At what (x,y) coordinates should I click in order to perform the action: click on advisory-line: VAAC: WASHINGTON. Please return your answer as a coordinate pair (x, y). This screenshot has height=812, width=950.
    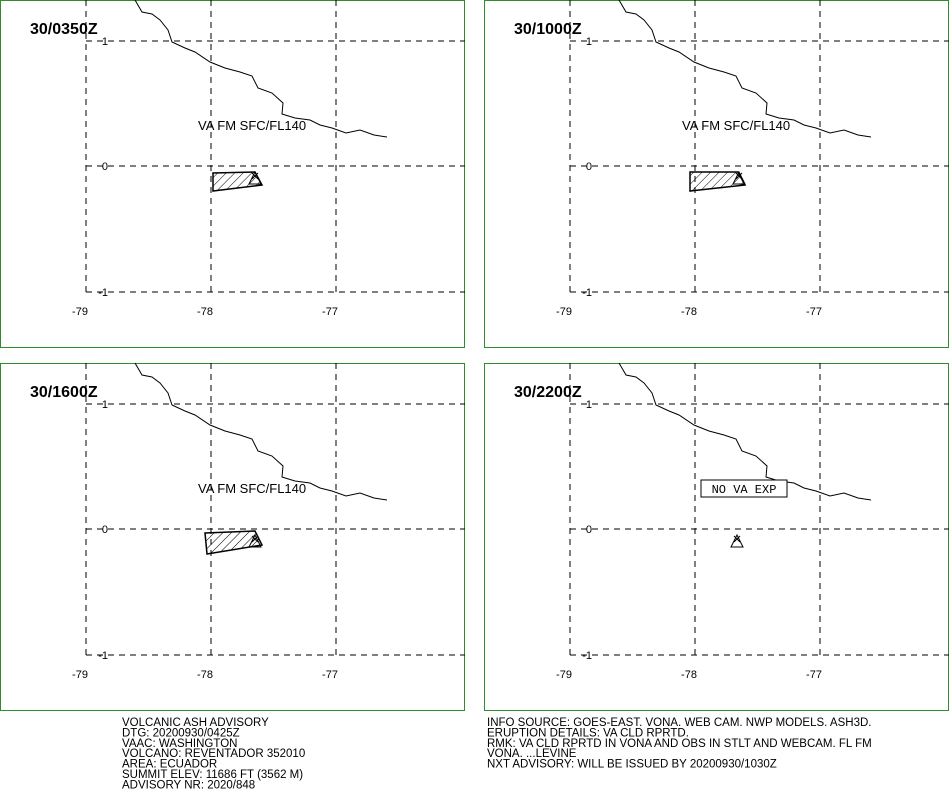
    Looking at the image, I should click on (179, 744).